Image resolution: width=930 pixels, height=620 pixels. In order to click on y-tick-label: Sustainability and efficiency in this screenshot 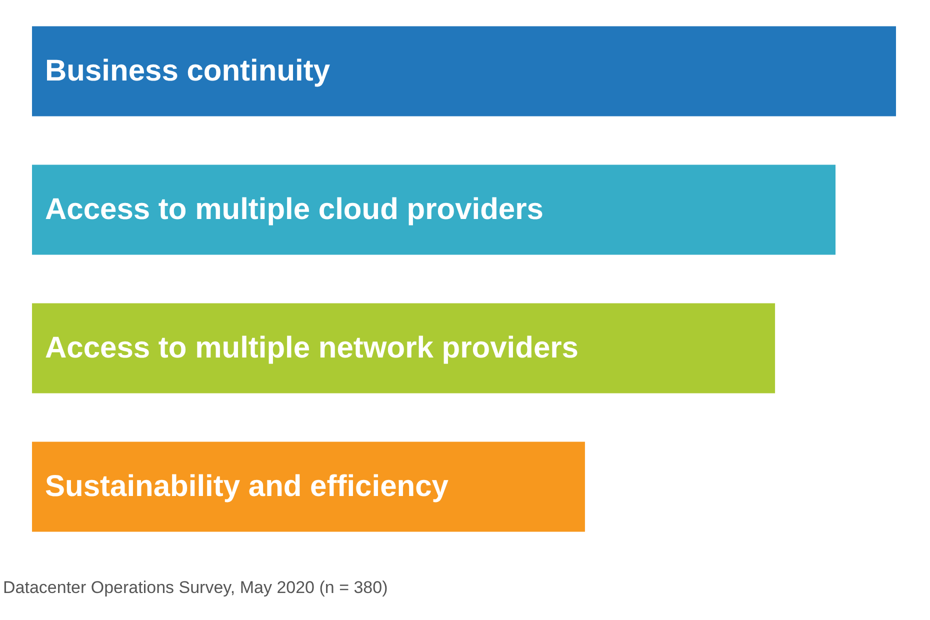, I will do `click(247, 486)`.